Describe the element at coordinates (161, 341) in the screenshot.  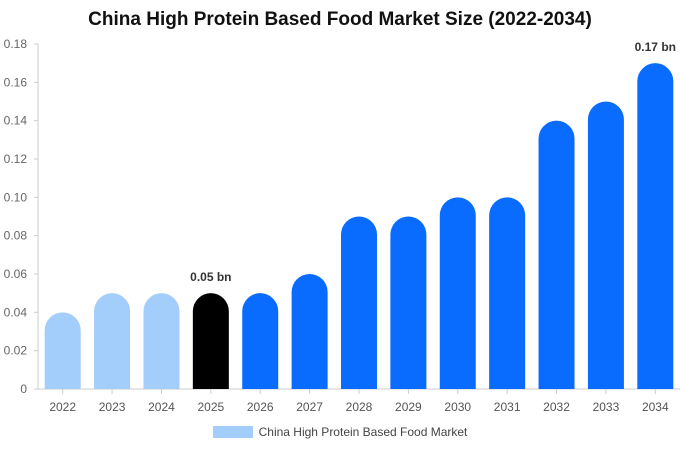
I see `bar-2024` at that location.